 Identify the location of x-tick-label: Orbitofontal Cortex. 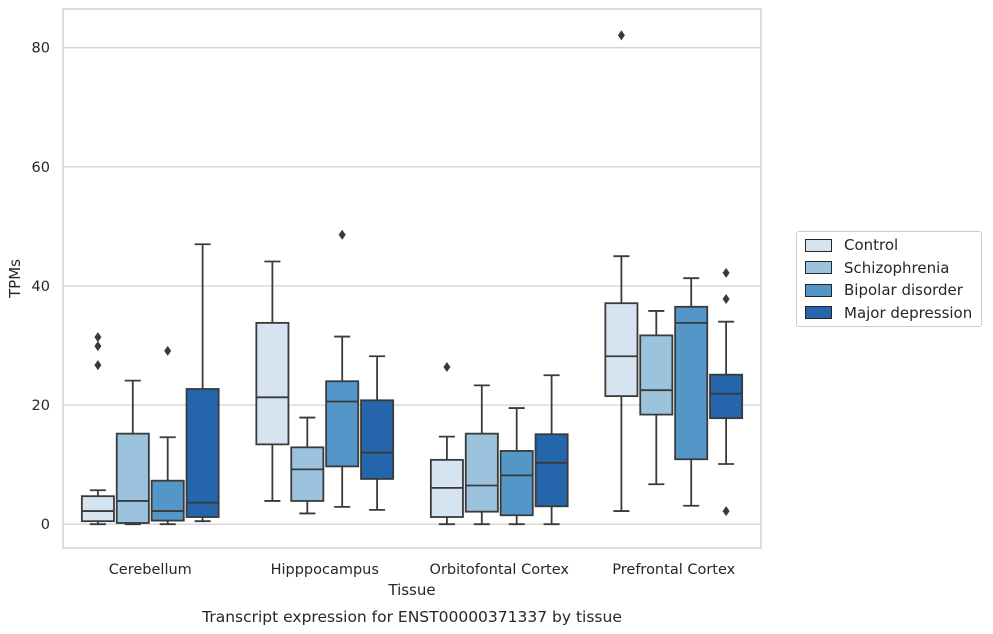
(500, 570).